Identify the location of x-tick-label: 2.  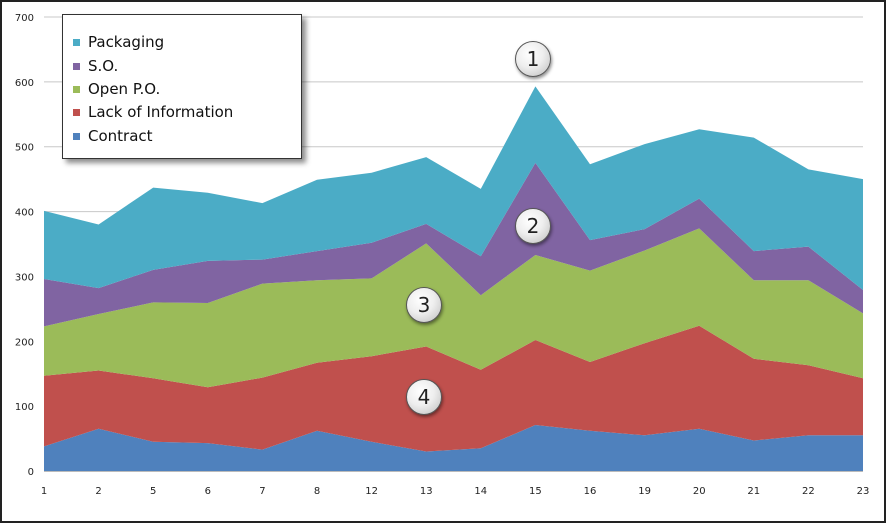
(98, 491).